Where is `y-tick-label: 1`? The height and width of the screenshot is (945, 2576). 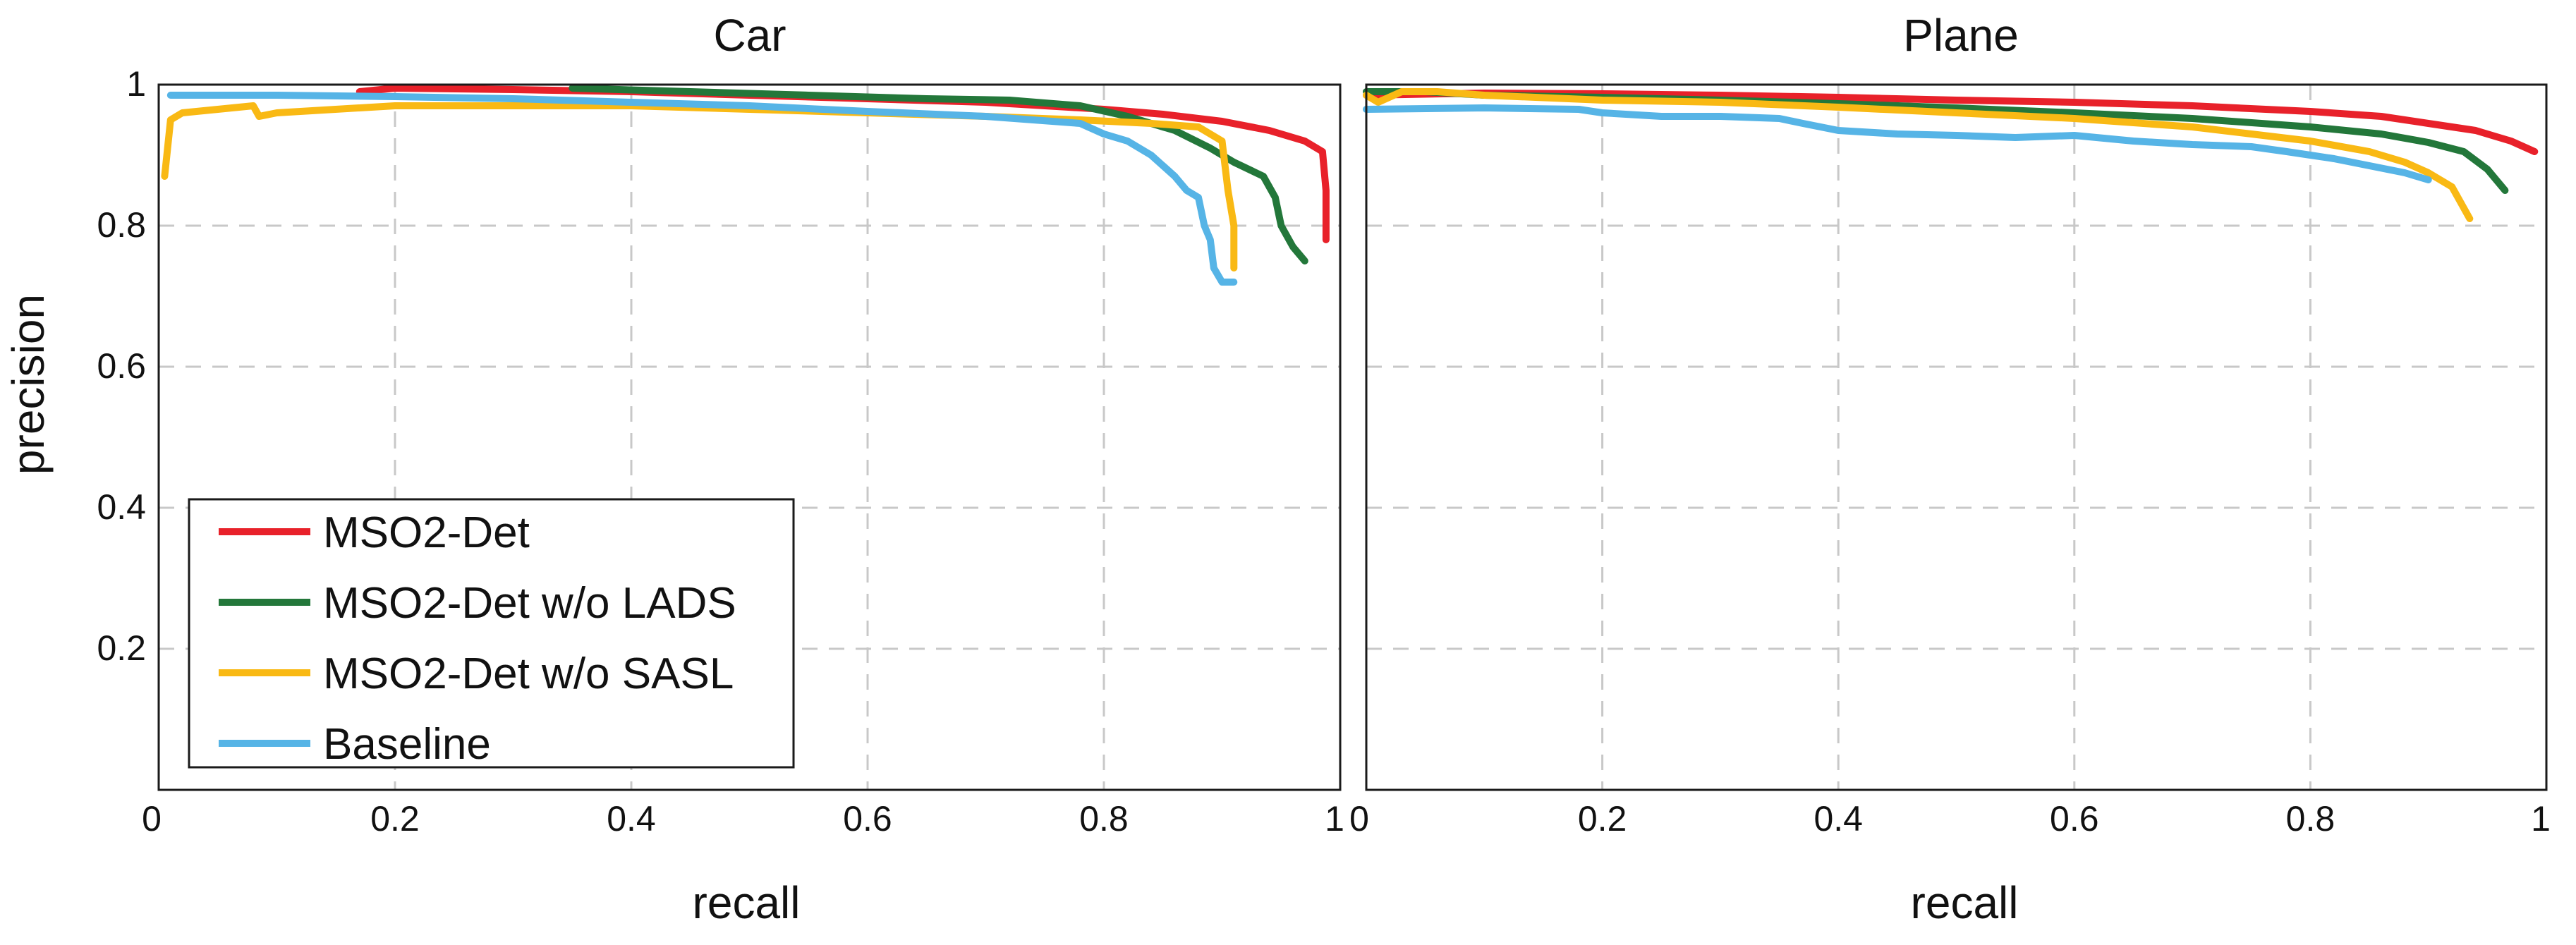
y-tick-label: 1 is located at coordinates (136, 84).